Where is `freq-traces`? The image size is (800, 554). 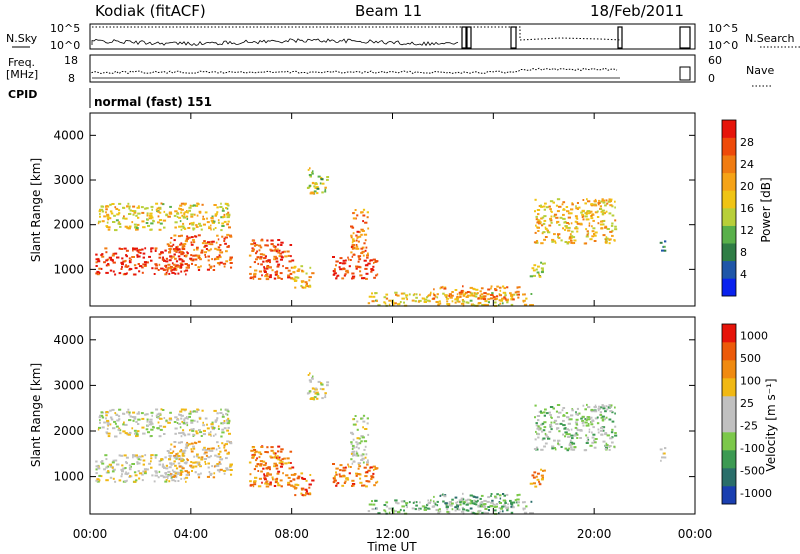
freq-traces is located at coordinates (391, 73).